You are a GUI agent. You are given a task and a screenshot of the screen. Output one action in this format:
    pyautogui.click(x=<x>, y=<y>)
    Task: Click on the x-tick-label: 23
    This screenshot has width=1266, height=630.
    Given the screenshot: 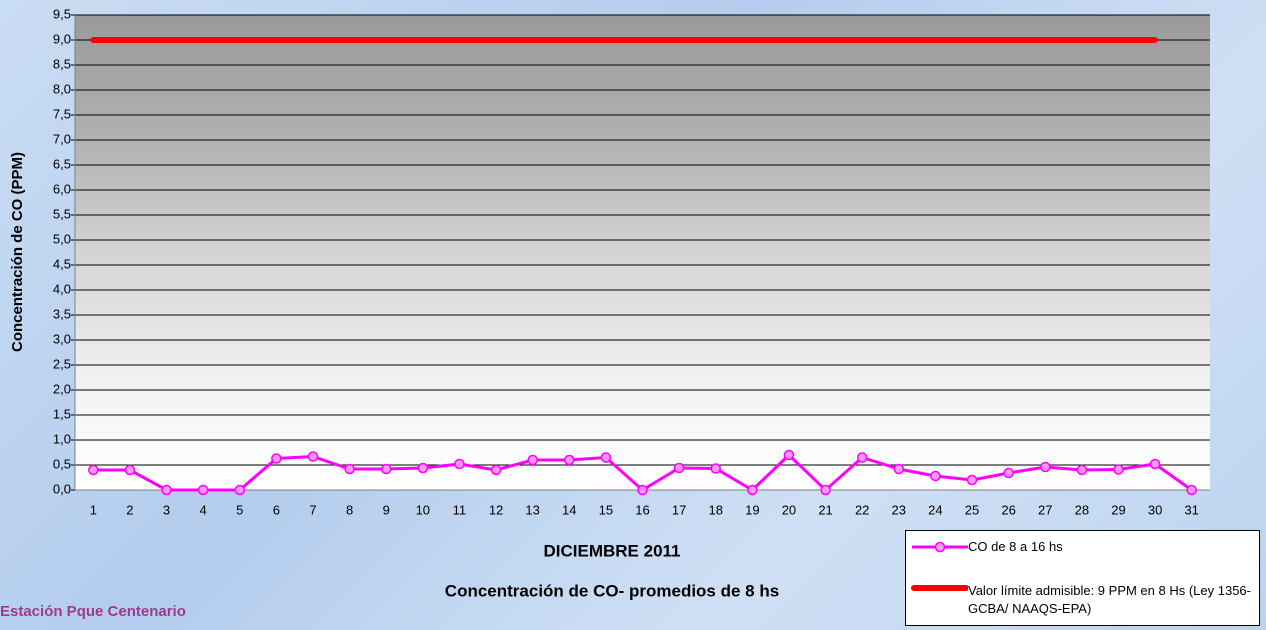 What is the action you would take?
    pyautogui.click(x=899, y=509)
    